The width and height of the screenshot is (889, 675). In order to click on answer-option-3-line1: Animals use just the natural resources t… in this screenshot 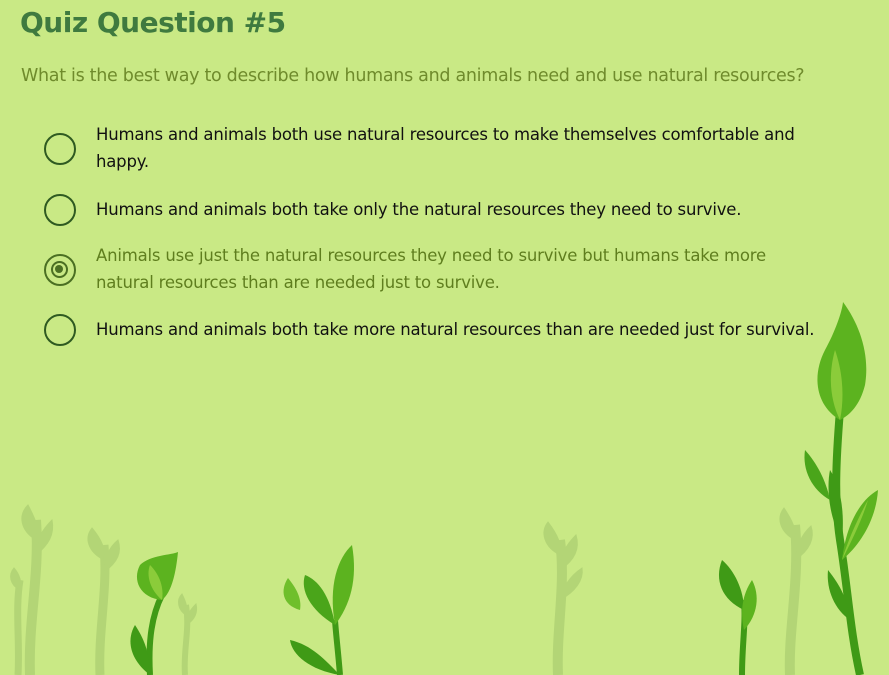, I will do `click(431, 255)`.